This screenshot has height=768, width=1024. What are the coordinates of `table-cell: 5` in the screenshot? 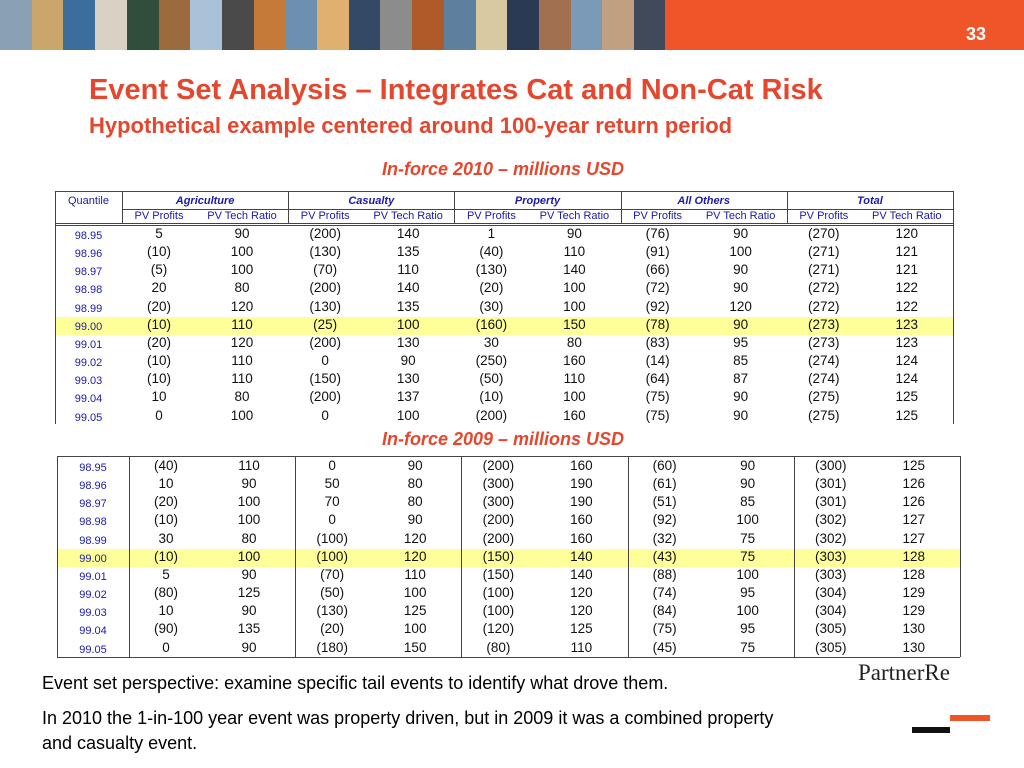 It's located at (159, 233).